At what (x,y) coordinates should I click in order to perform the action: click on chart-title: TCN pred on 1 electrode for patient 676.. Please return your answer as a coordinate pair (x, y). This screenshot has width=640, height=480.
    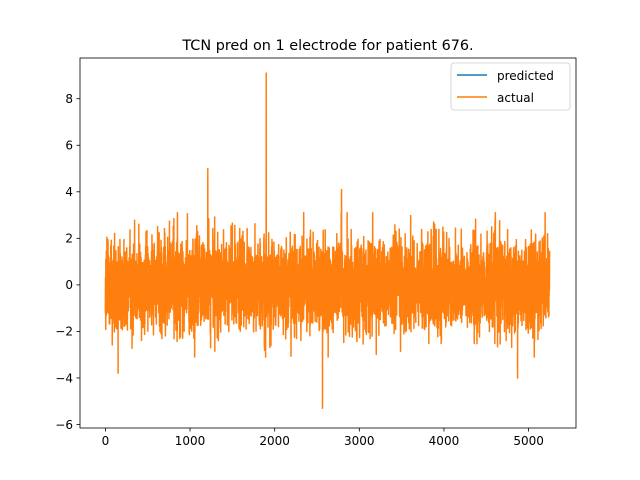
    Looking at the image, I should click on (327, 46).